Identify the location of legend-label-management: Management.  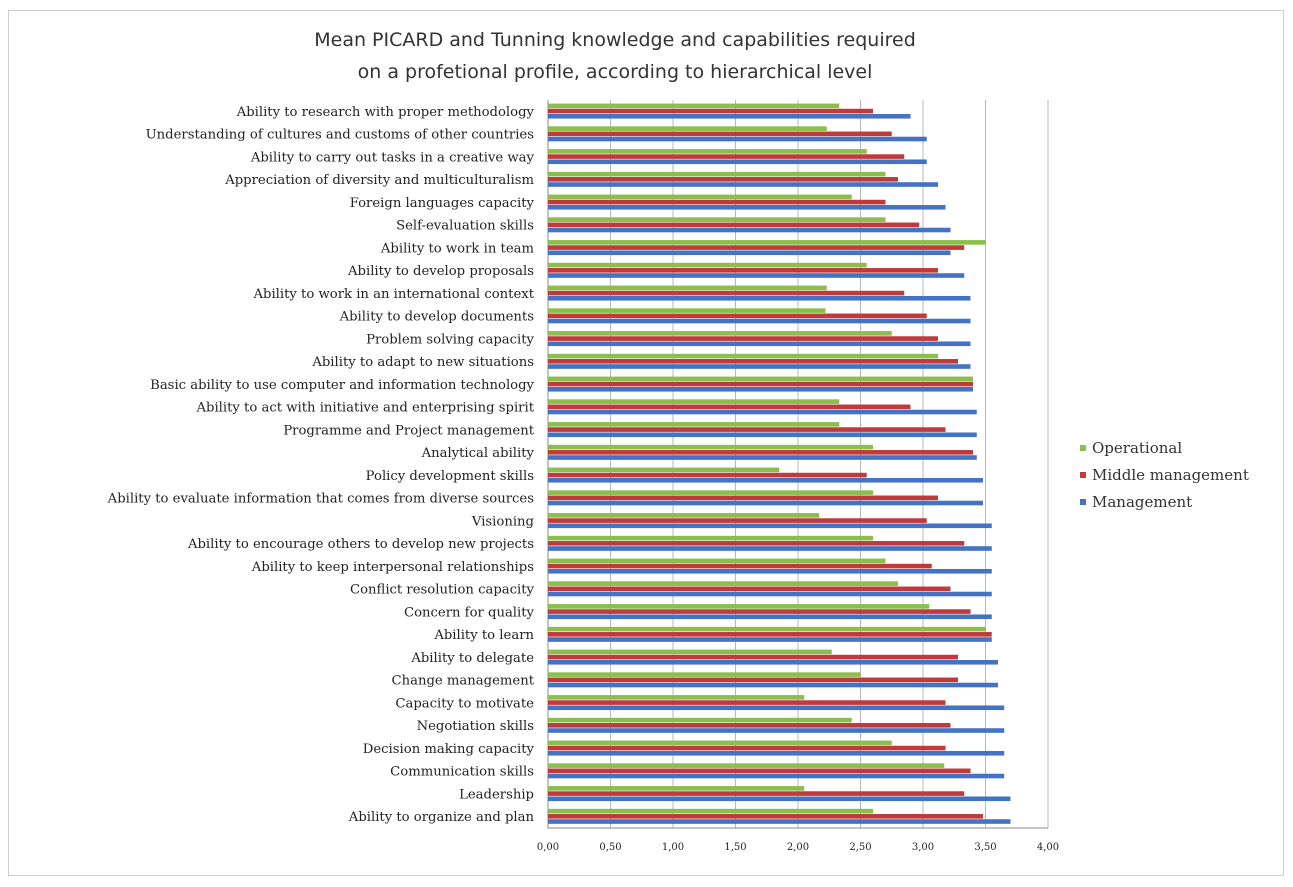
(1142, 501).